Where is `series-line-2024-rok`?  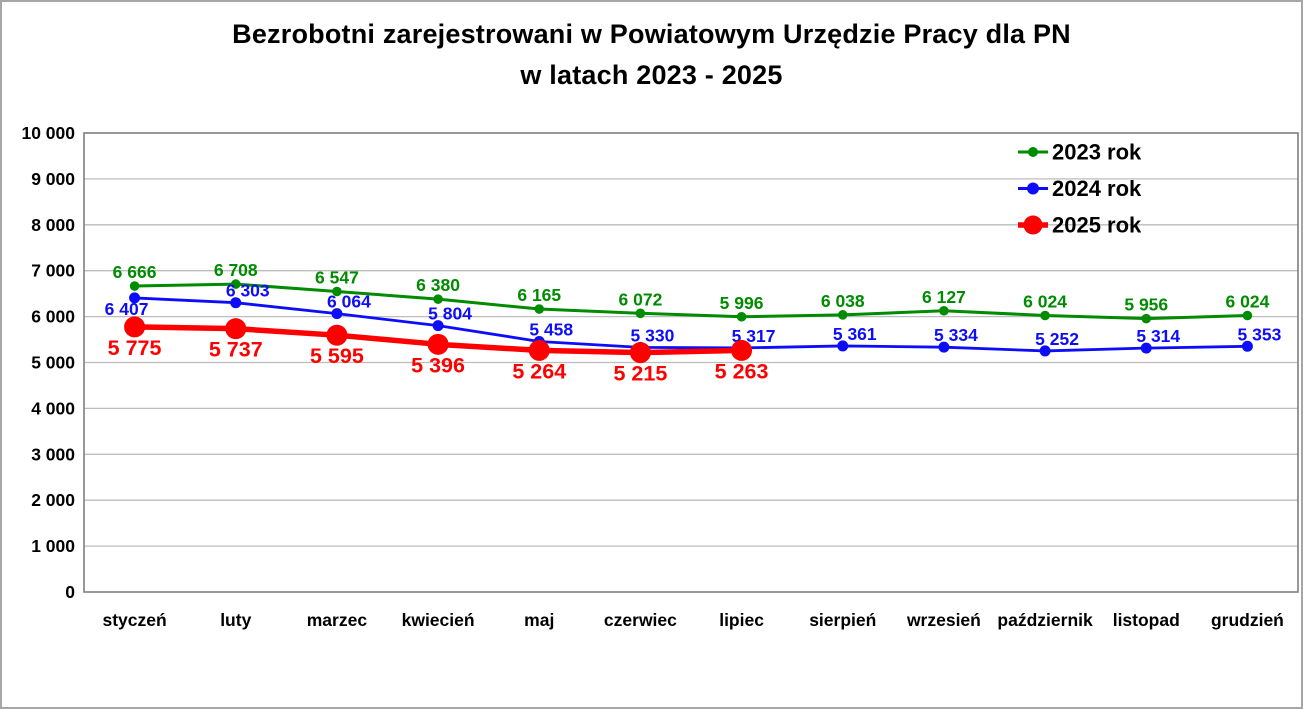
series-line-2024-rok is located at coordinates (691, 324).